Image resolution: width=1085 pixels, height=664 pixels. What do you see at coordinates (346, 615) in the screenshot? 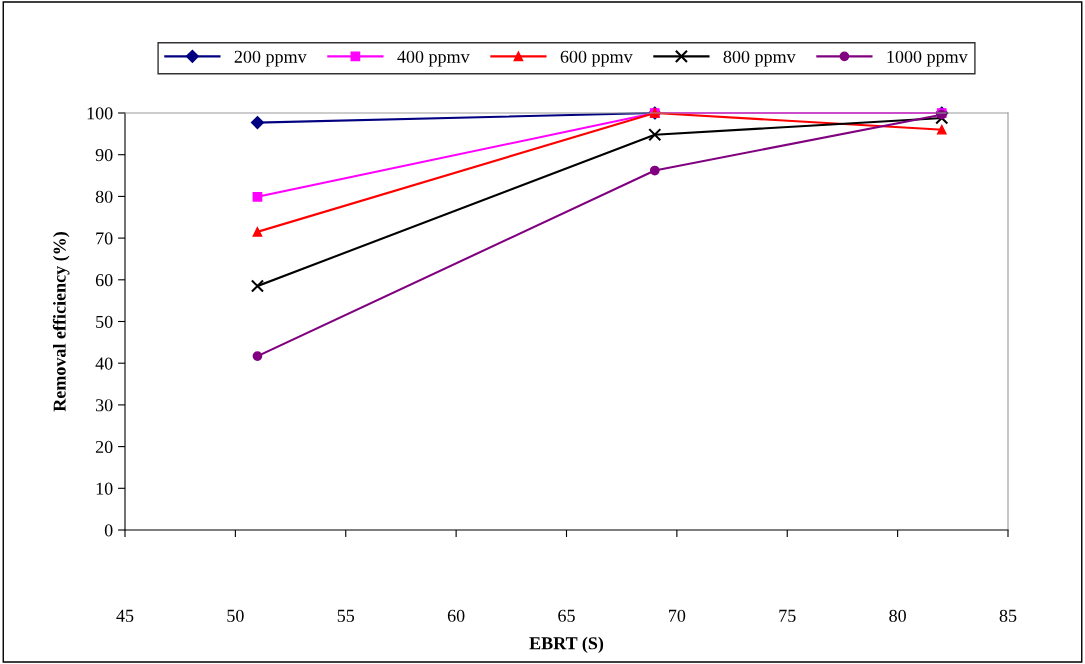
I see `x-tick-label: 55` at bounding box center [346, 615].